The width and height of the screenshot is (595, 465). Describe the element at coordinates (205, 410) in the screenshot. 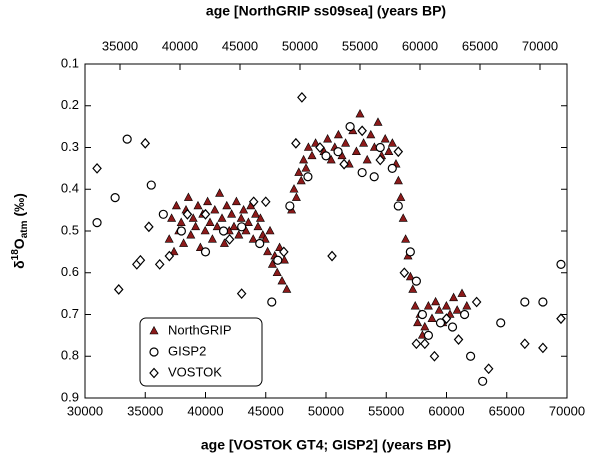

I see `x-tick-label: 40000` at that location.